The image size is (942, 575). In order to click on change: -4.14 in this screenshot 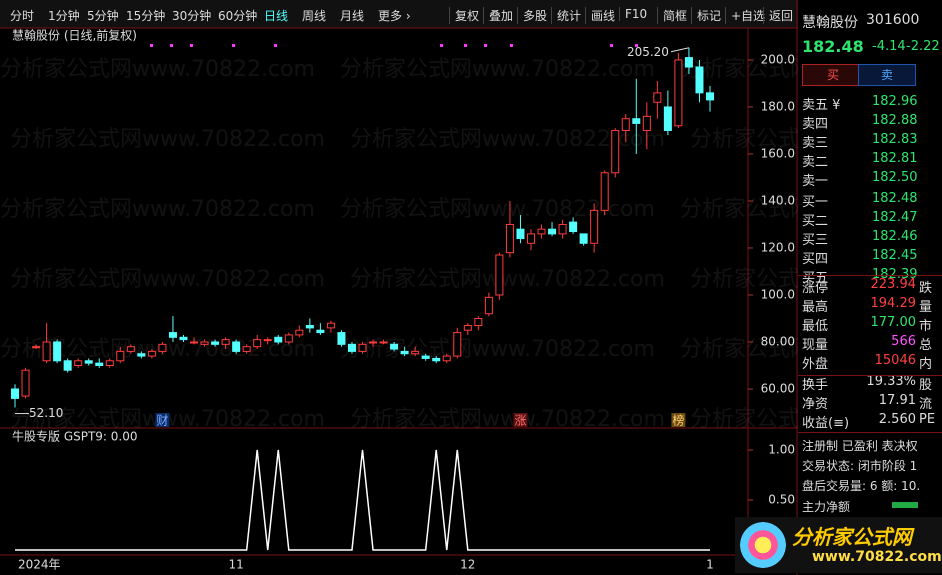, I will do `click(889, 46)`.